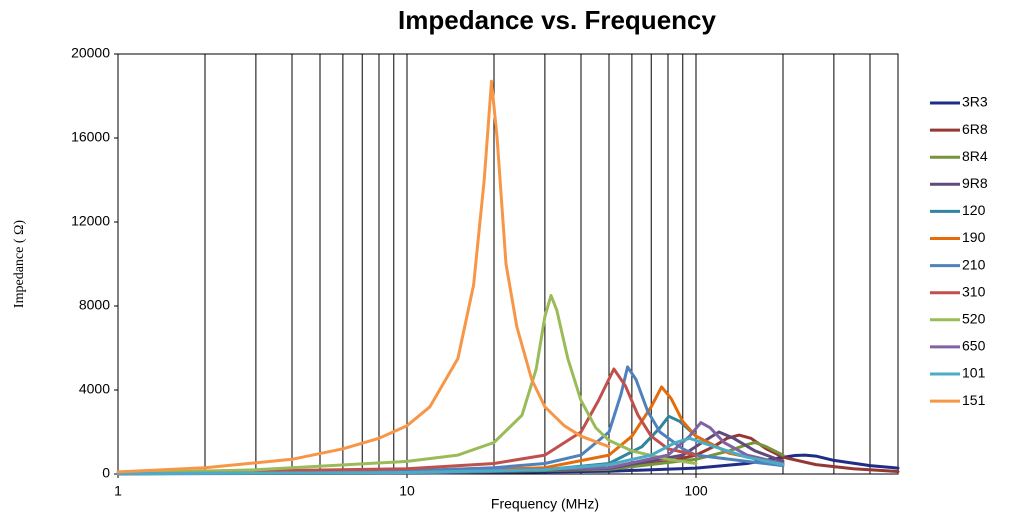  I want to click on y-tick-label: 8000, so click(94, 305).